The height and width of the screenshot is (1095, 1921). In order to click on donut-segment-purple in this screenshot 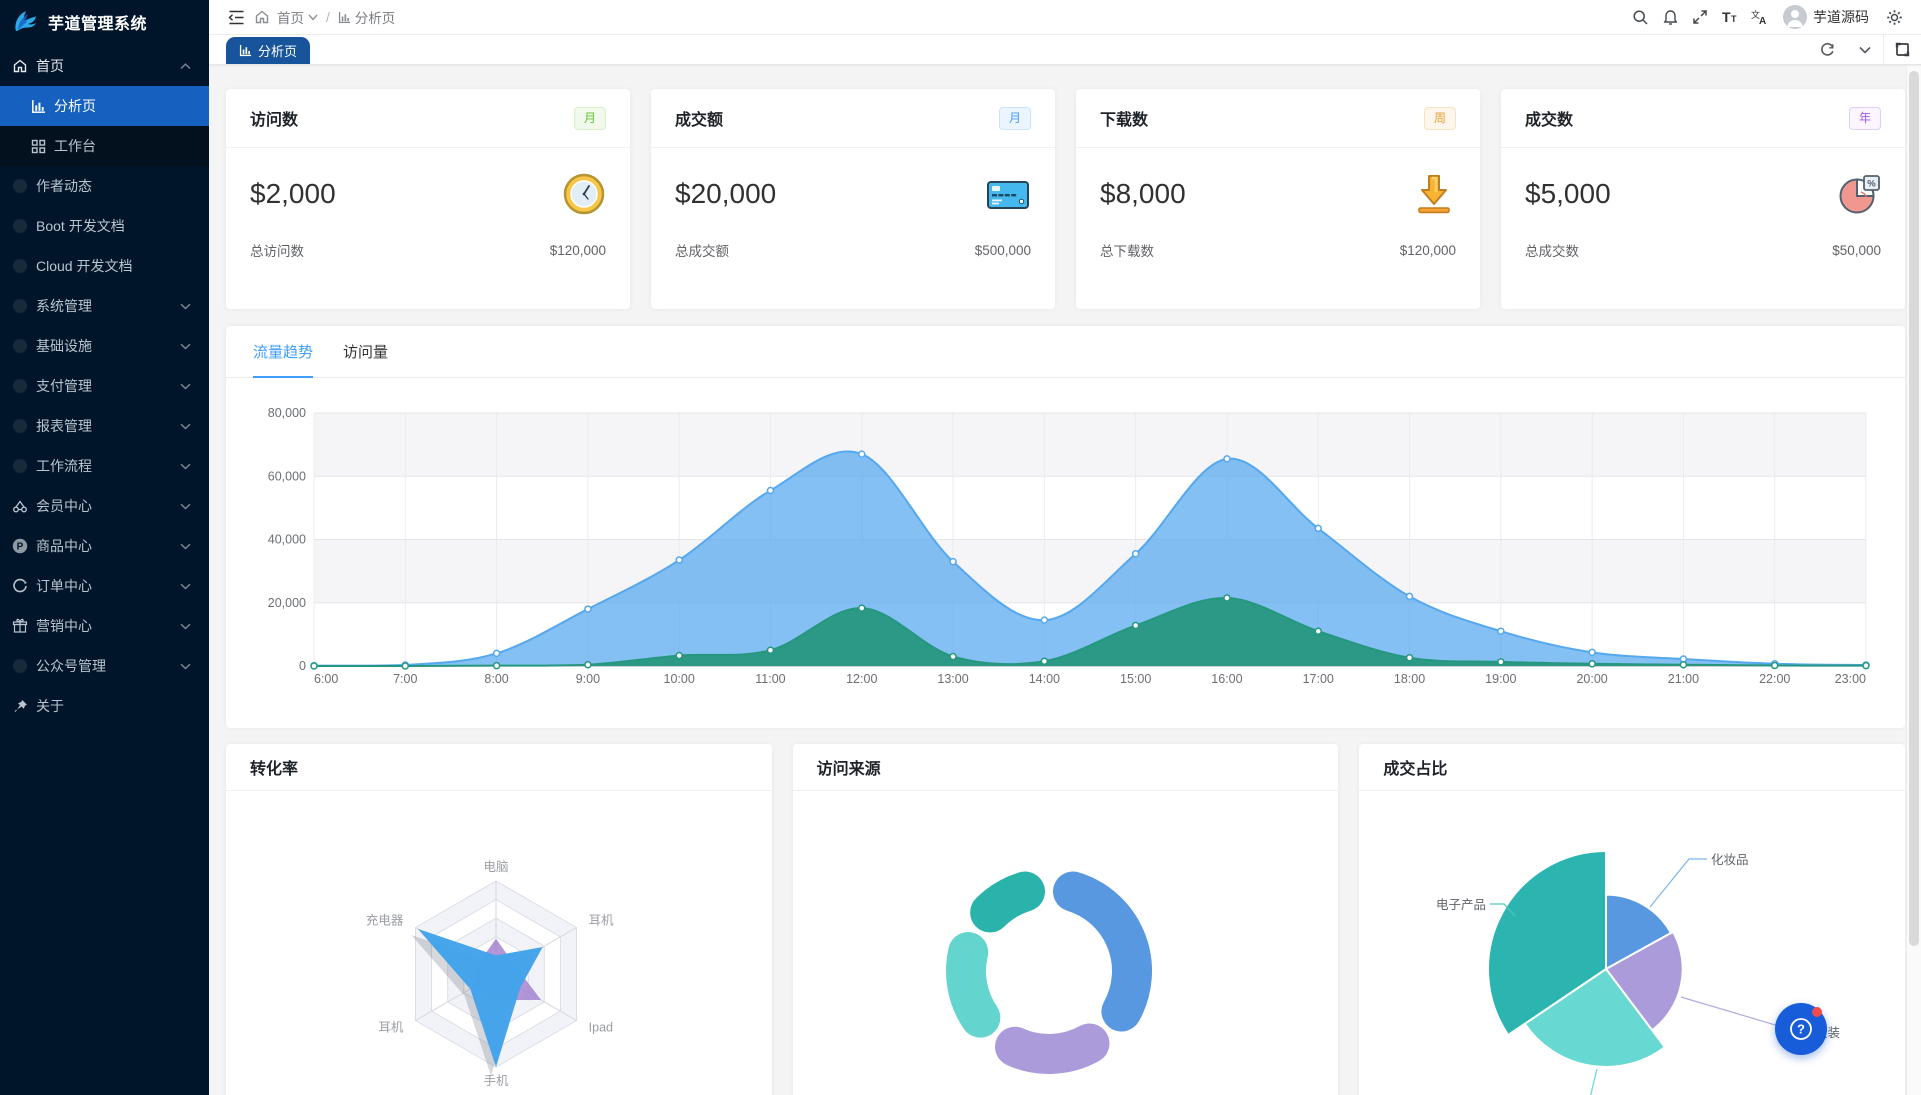, I will do `click(1052, 1048)`.